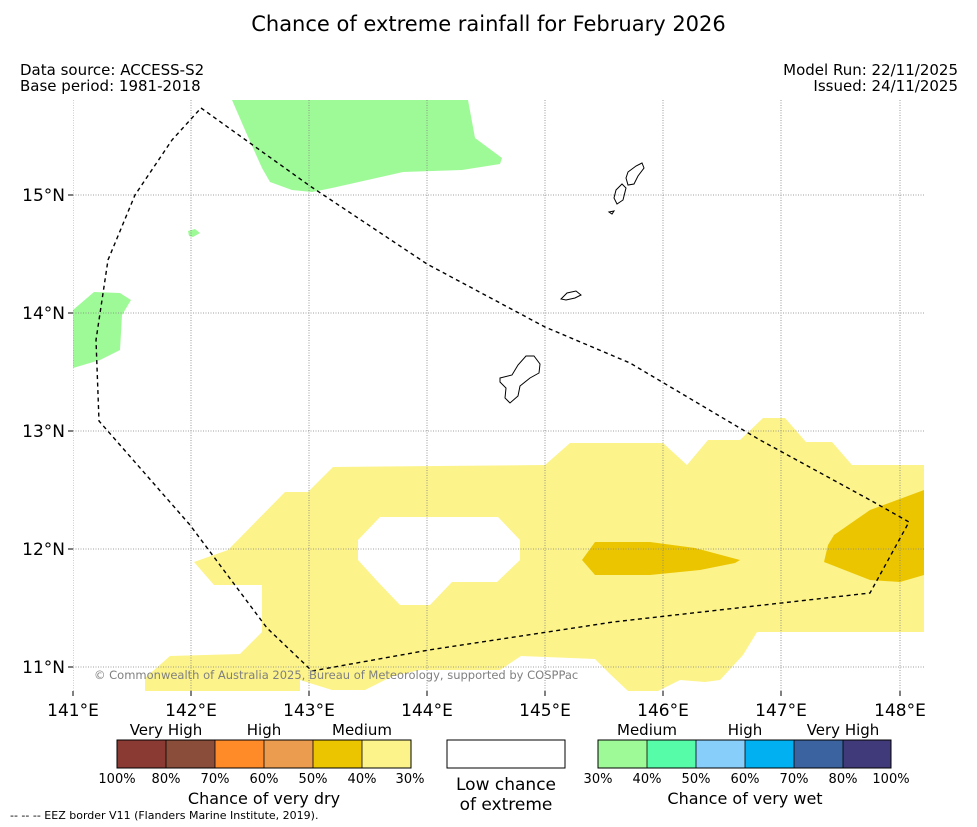 The width and height of the screenshot is (977, 827). What do you see at coordinates (166, 730) in the screenshot?
I see `legend-dry-heading: Very High` at bounding box center [166, 730].